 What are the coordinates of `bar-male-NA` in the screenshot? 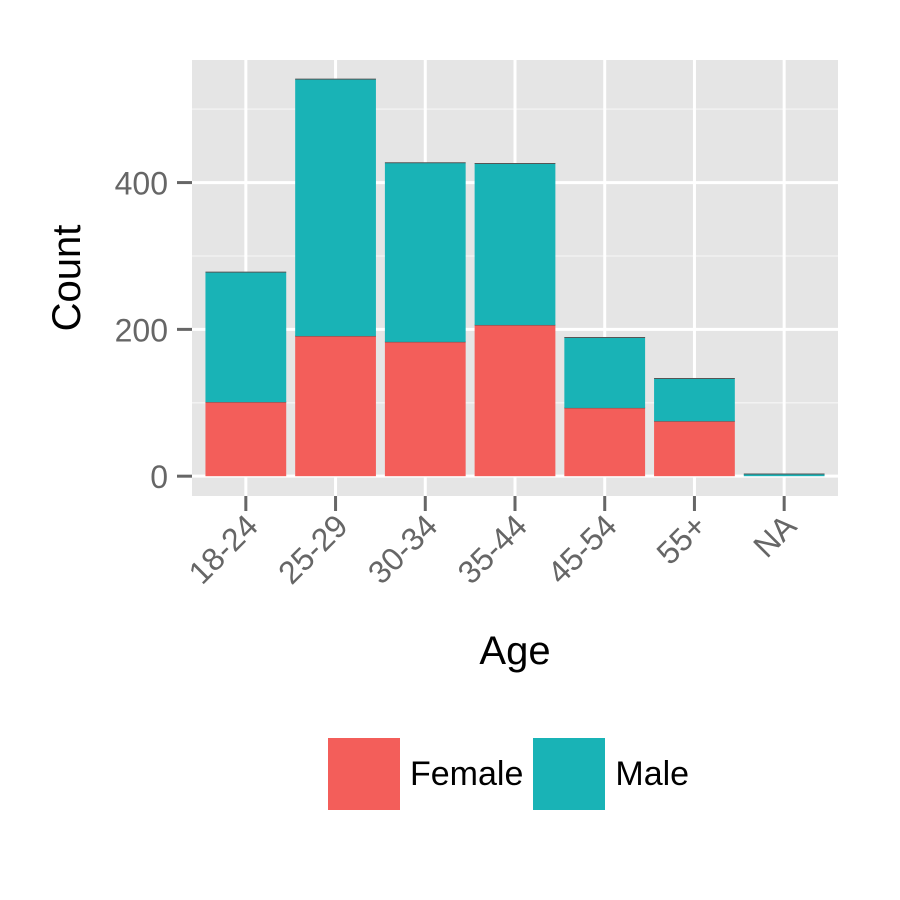 It's located at (784, 475).